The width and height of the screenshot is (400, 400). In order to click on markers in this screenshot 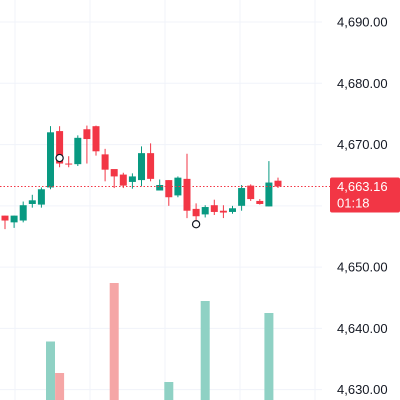, I will do `click(128, 191)`.